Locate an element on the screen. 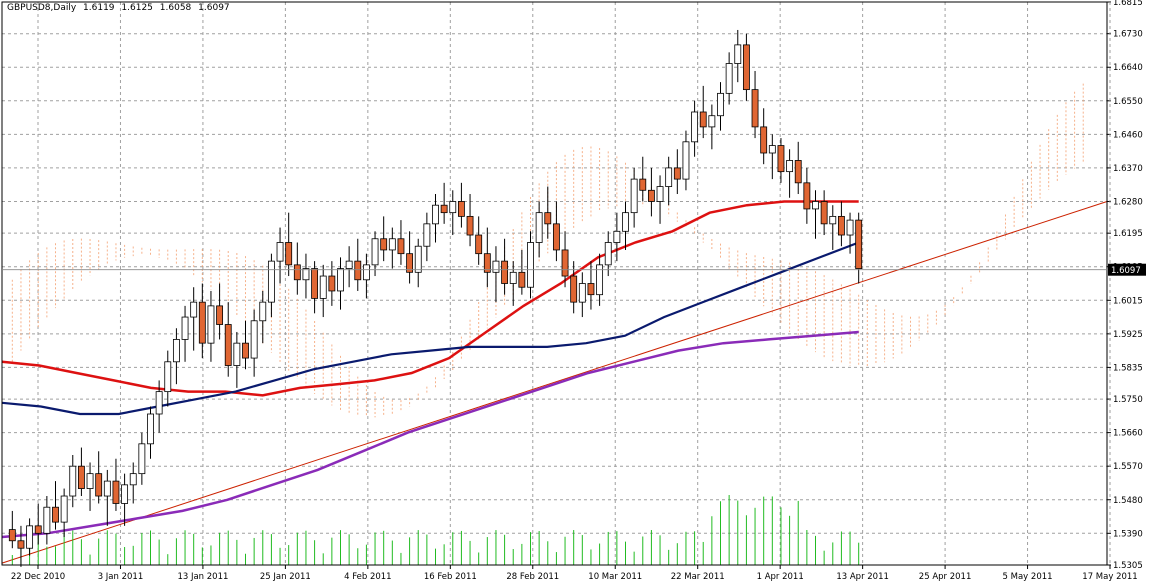 The height and width of the screenshot is (584, 1151). x-tick-label: 22 Dec 2010 is located at coordinates (38, 577).